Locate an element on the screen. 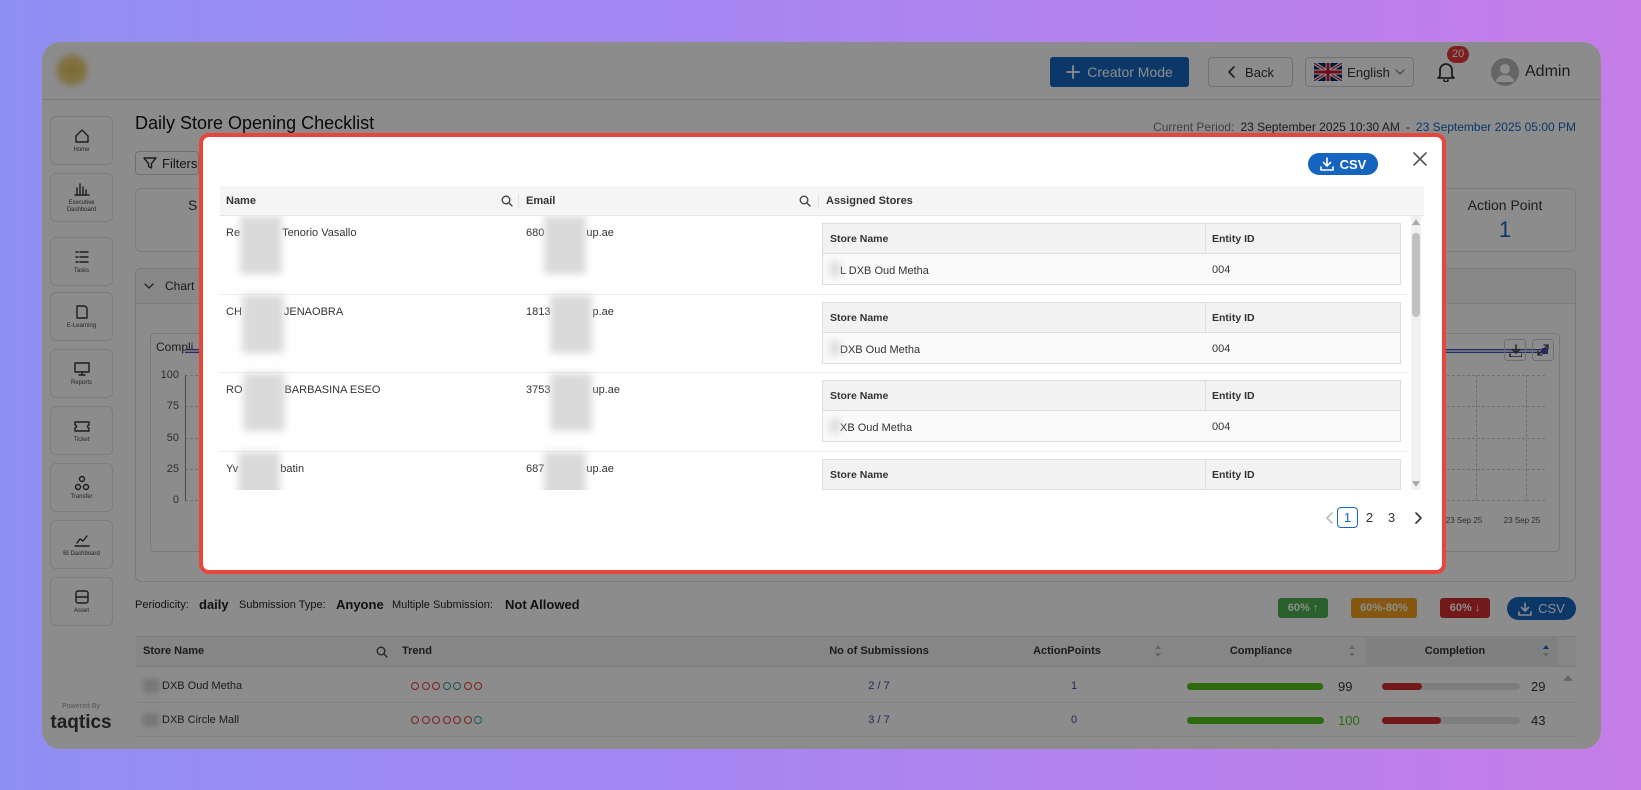 Image resolution: width=1641 pixels, height=790 pixels. page-button: 1 is located at coordinates (1347, 517).